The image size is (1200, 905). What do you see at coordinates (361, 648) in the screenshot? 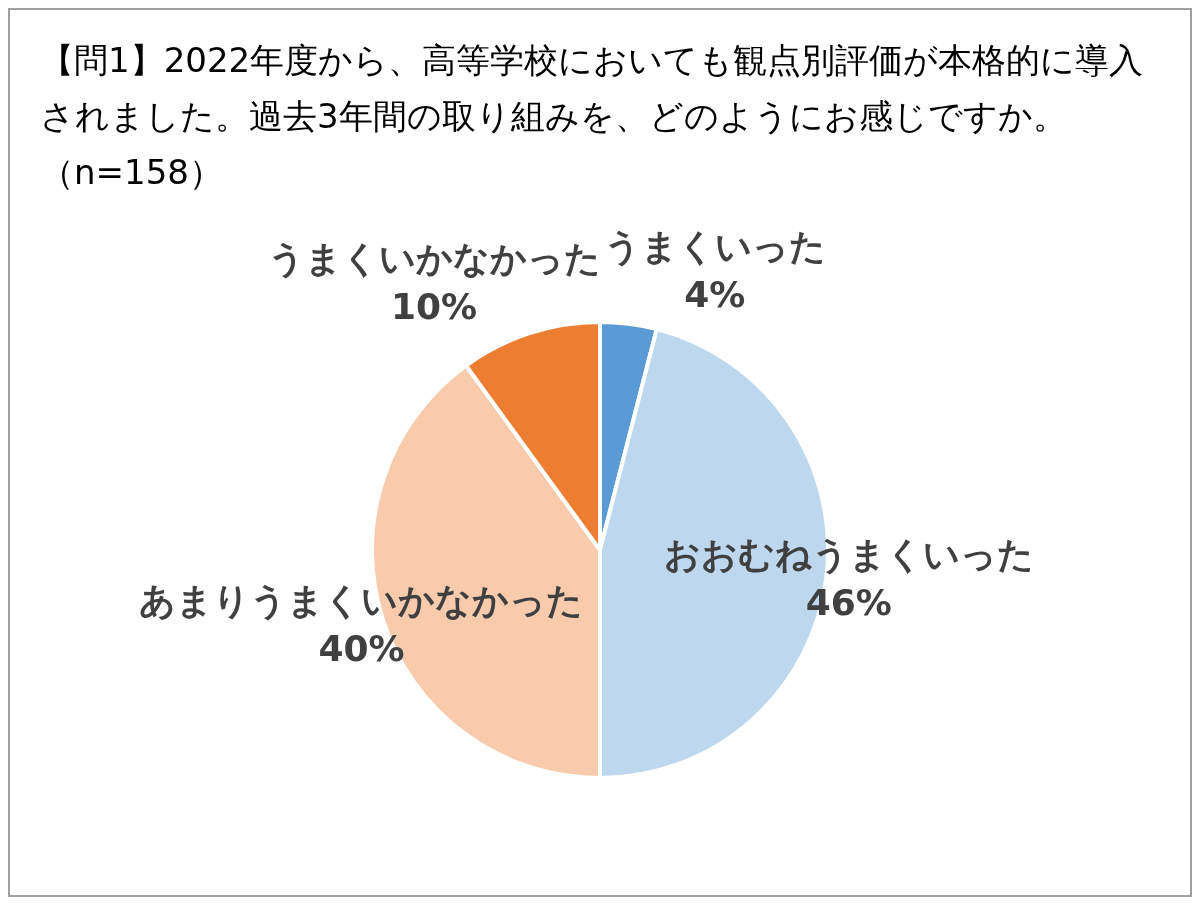
I see `data-label: 40%` at bounding box center [361, 648].